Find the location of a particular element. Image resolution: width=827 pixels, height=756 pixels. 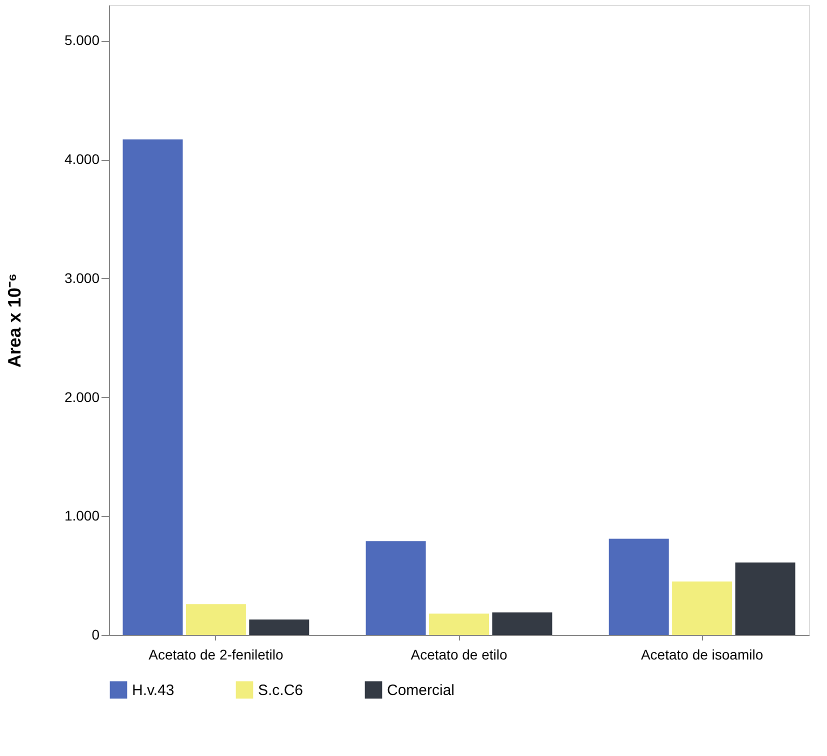

y-tick-label: 0 is located at coordinates (96, 634).